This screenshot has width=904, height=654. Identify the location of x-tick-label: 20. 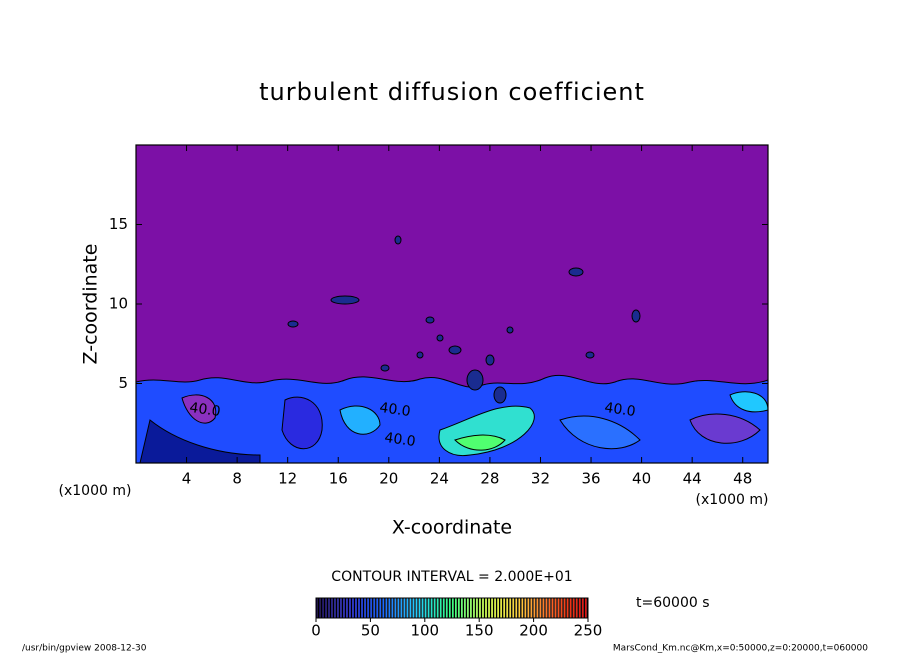
(388, 479).